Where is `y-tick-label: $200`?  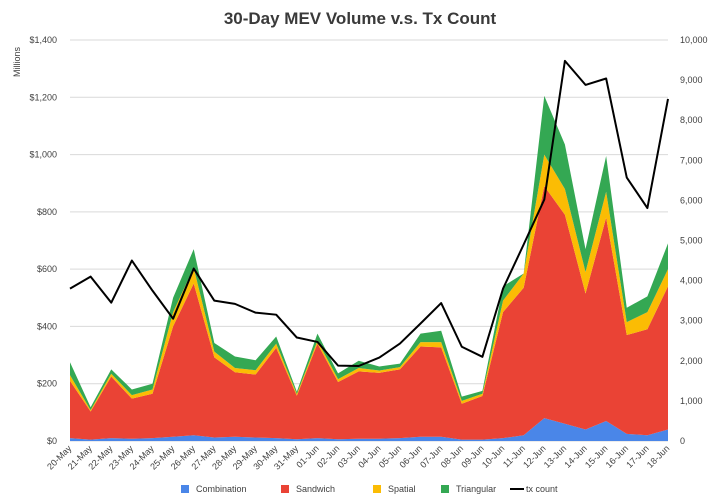
y-tick-label: $200 is located at coordinates (47, 384).